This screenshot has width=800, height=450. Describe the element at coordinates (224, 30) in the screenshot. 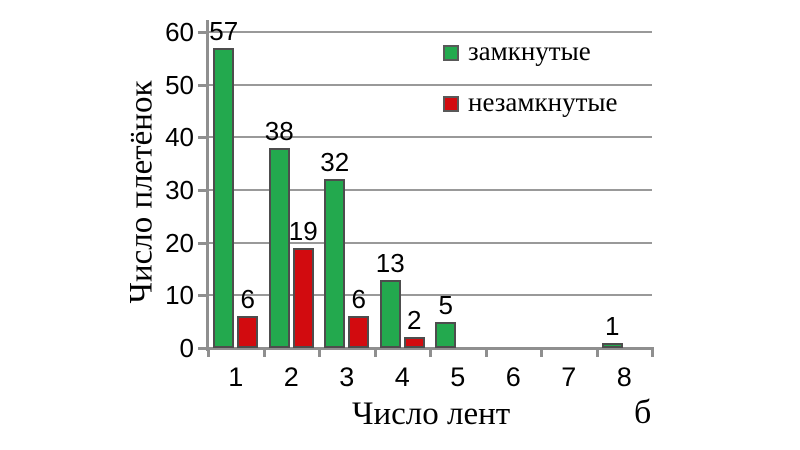

I see `bar-value-bar-closed-1: 57` at that location.